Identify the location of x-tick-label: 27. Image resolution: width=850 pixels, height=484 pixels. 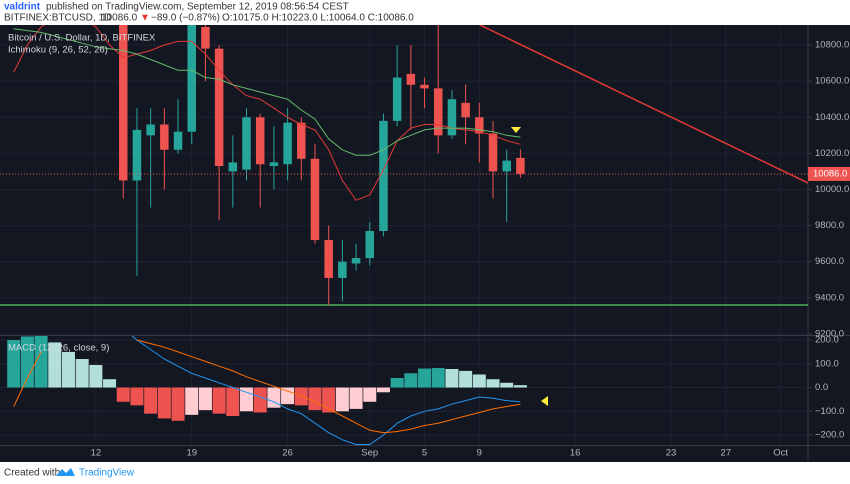
(726, 453).